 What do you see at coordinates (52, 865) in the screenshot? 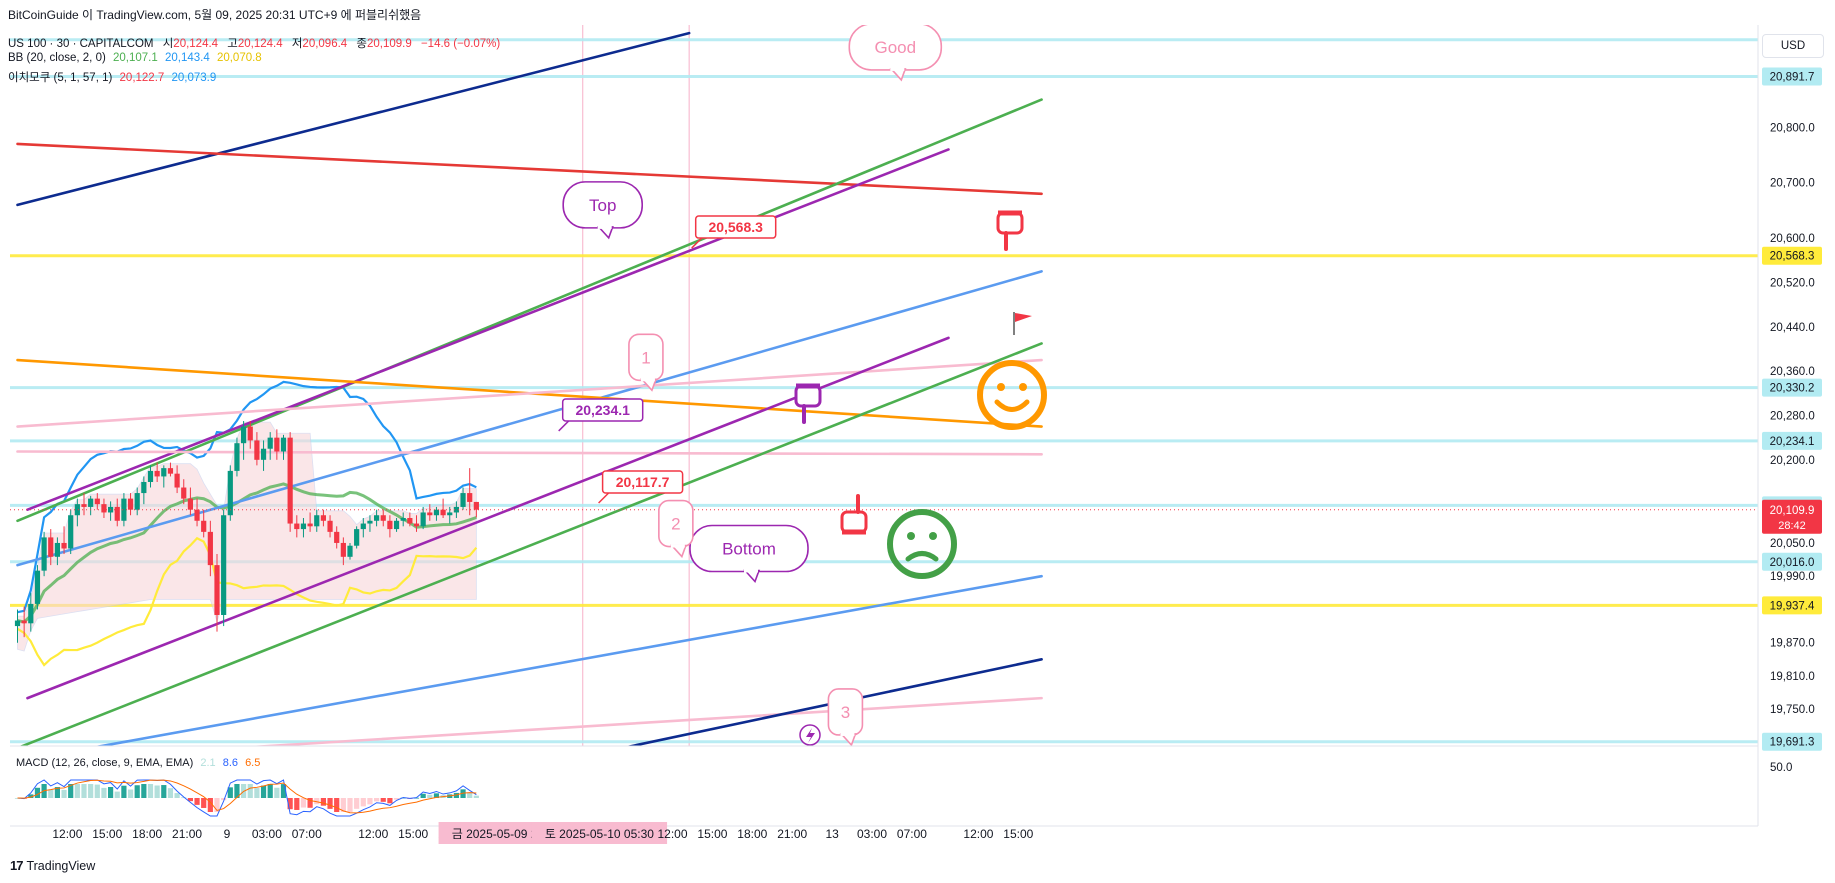
I see `footer-brand: 17 TradingView` at bounding box center [52, 865].